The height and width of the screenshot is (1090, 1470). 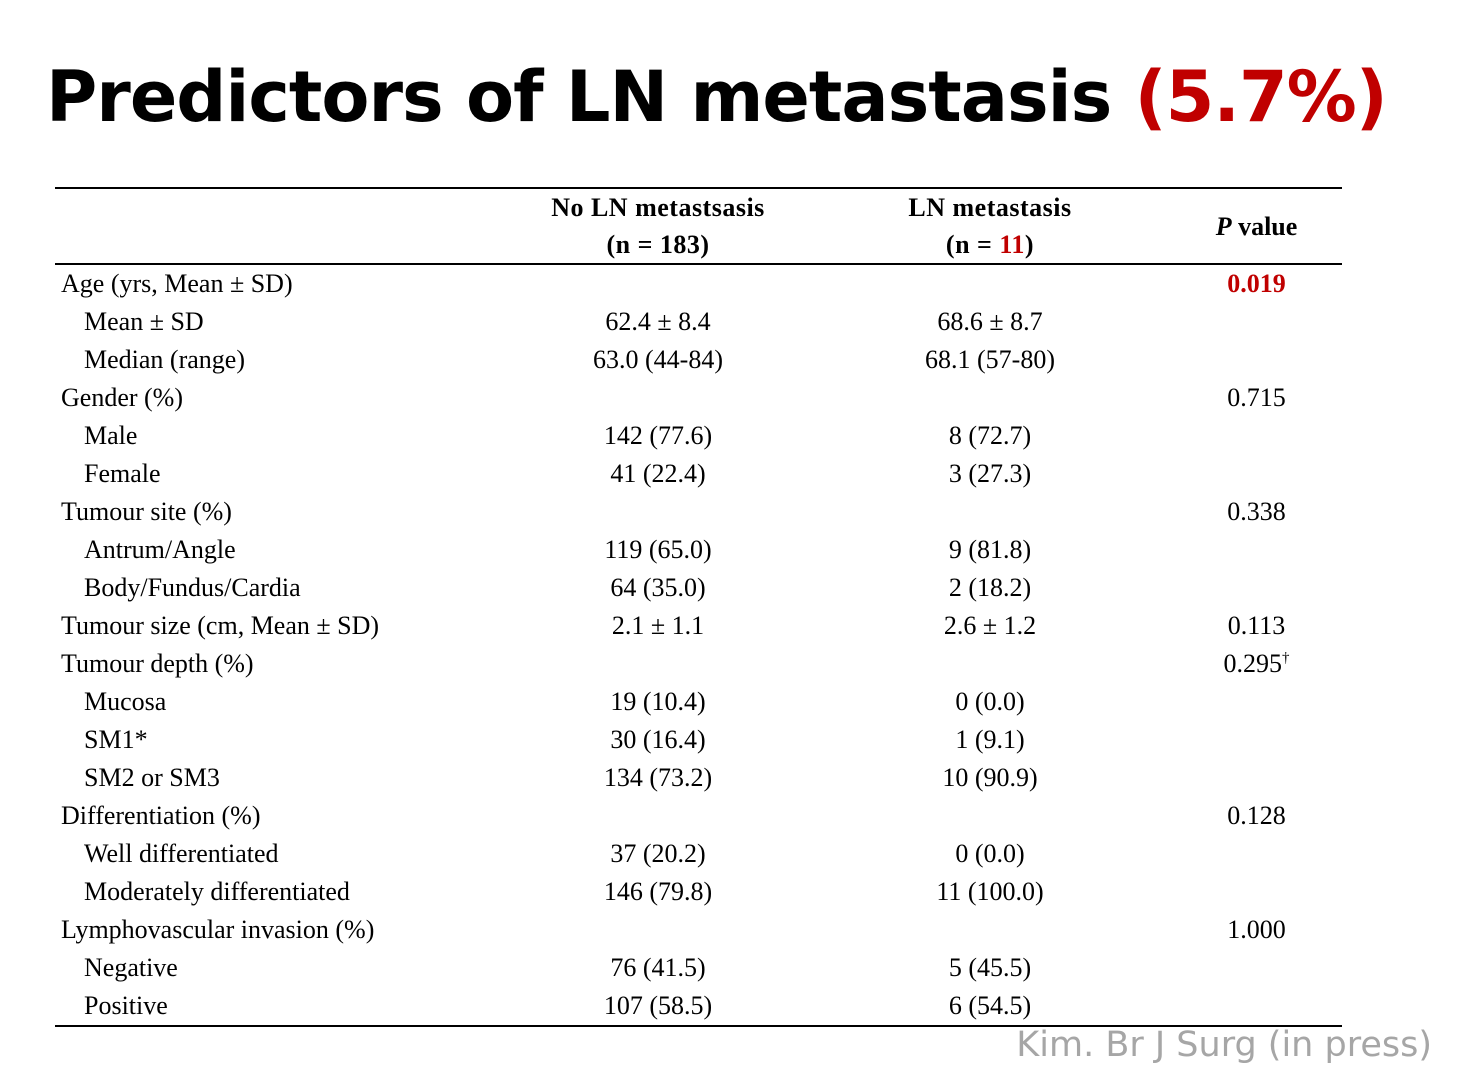 What do you see at coordinates (1012, 244) in the screenshot?
I see `header-ln-count-value: 11` at bounding box center [1012, 244].